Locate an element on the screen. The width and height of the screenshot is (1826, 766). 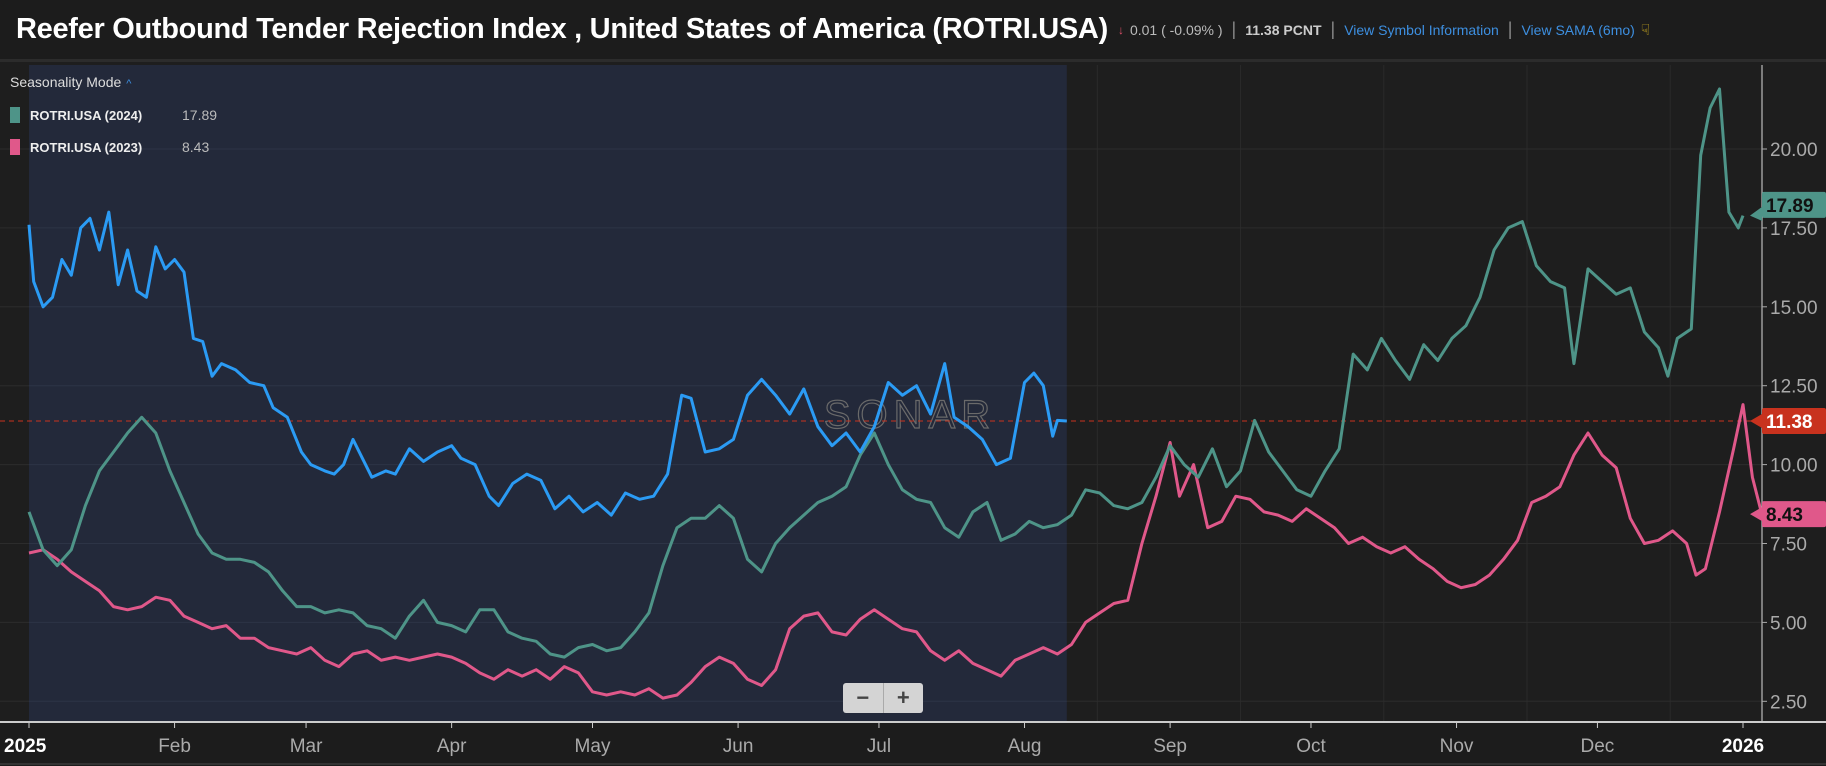
y-tick-label: 12.50 is located at coordinates (1794, 387).